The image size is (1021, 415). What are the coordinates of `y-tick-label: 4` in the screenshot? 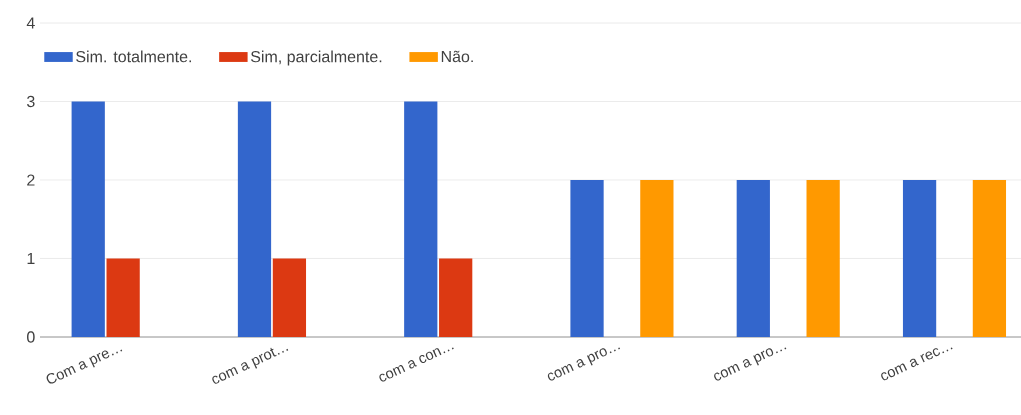 It's located at (30, 23).